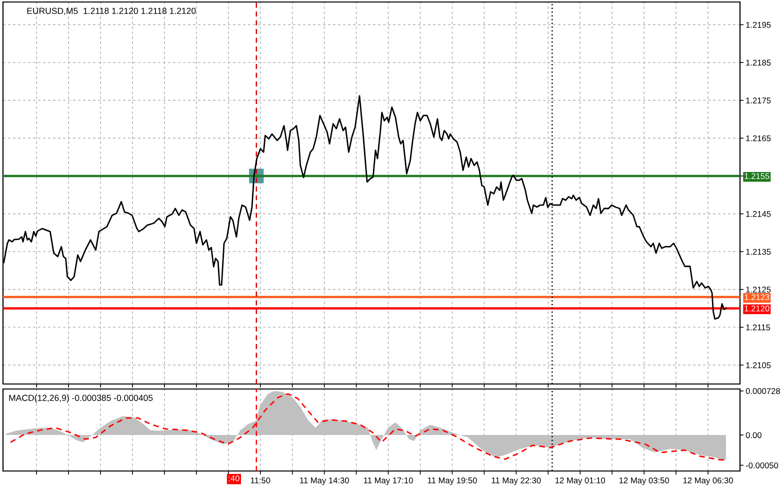 The height and width of the screenshot is (489, 781). I want to click on text: MACD(12,26,9) -0.000385 -0.000405, so click(81, 398).